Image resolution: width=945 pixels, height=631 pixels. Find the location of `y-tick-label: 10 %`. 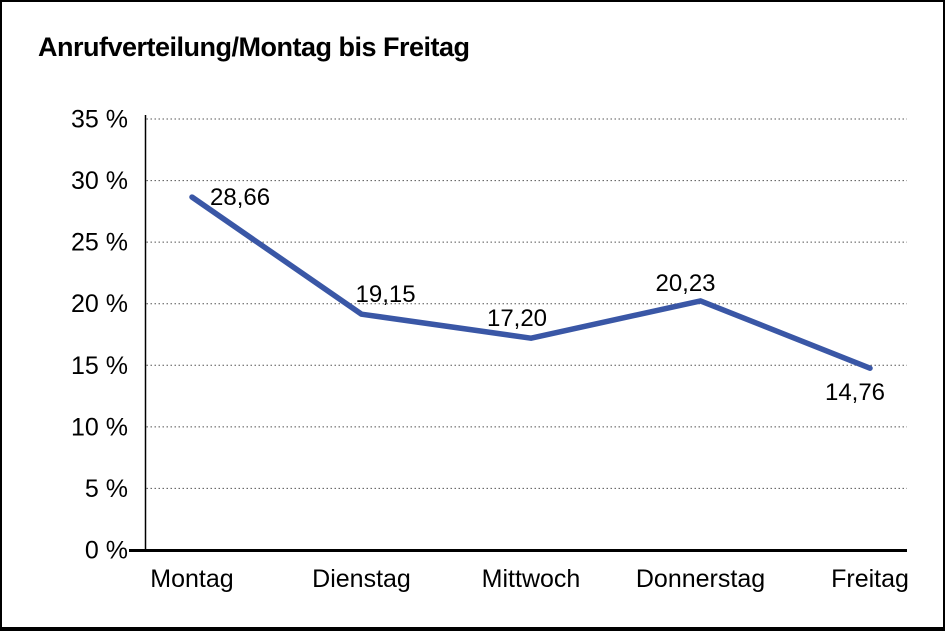

y-tick-label: 10 % is located at coordinates (99, 427).